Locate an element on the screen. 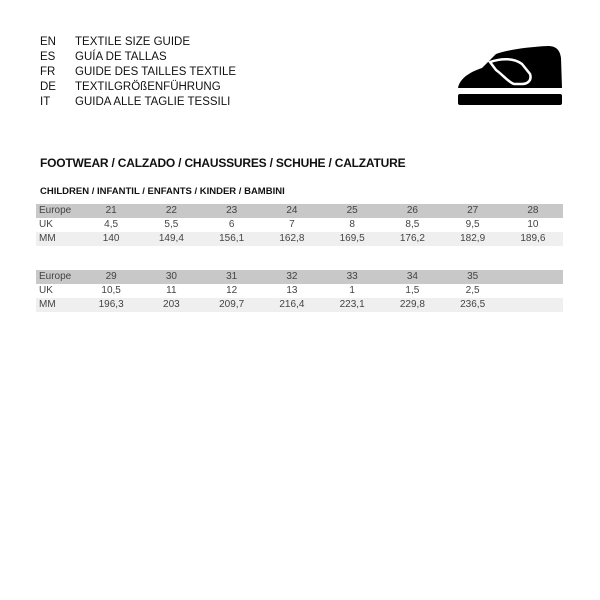  size-cell: 169,5 is located at coordinates (352, 238).